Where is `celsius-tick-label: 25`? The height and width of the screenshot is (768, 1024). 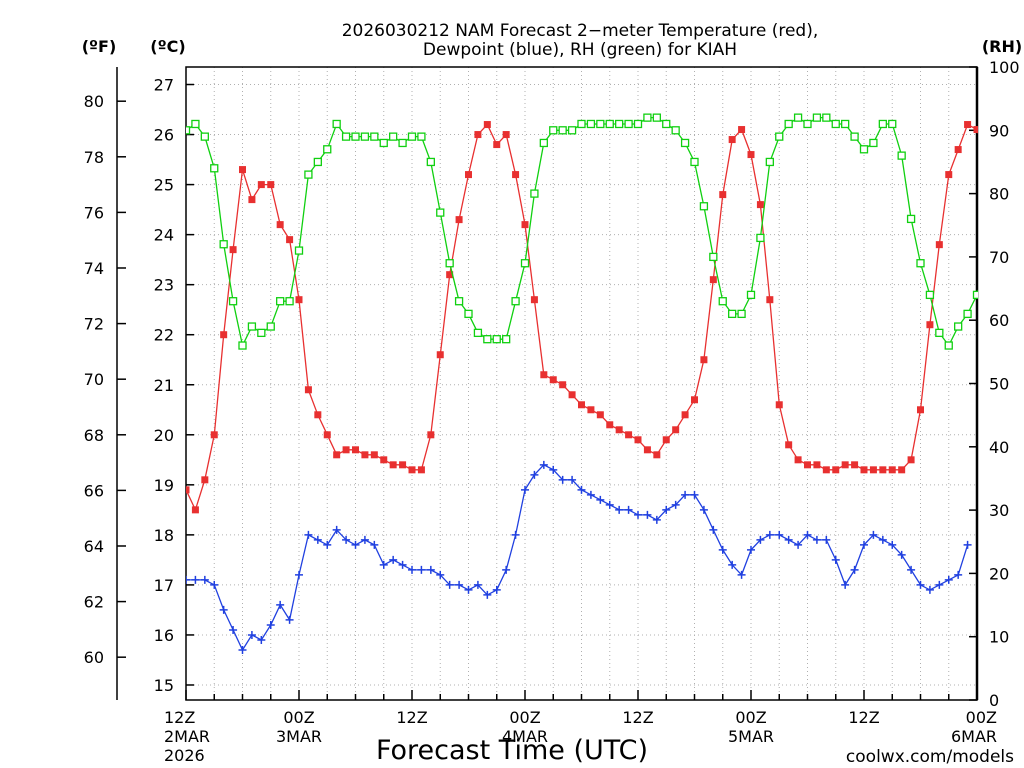
celsius-tick-label: 25 is located at coordinates (164, 185).